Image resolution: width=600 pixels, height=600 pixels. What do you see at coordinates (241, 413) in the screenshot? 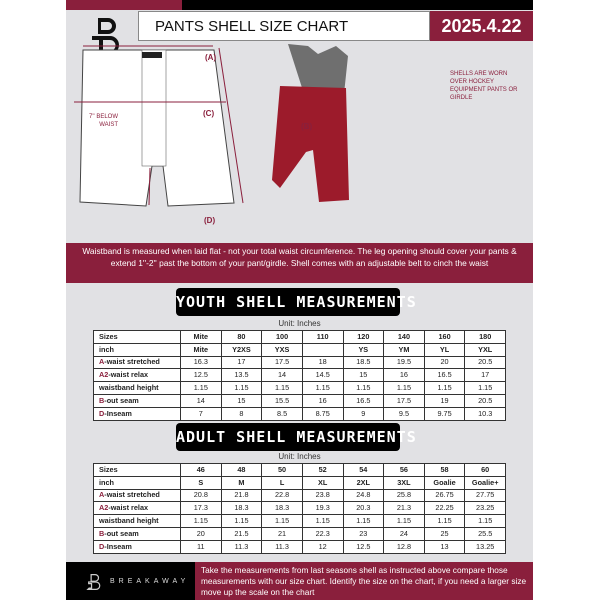
I see `table-cell: 8` at bounding box center [241, 413].